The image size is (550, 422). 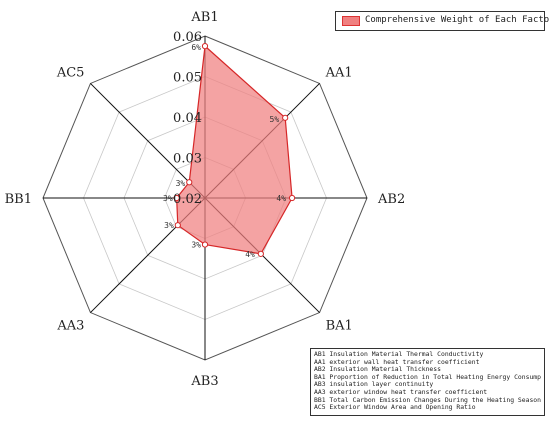 I want to click on legend-swatch, so click(x=351, y=21).